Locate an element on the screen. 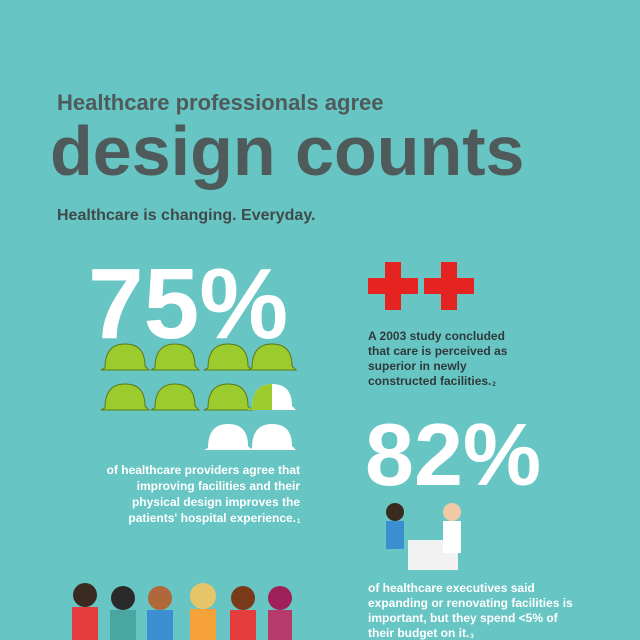 Image resolution: width=640 pixels, height=640 pixels. stat-caption: improving facilities and their is located at coordinates (219, 486).